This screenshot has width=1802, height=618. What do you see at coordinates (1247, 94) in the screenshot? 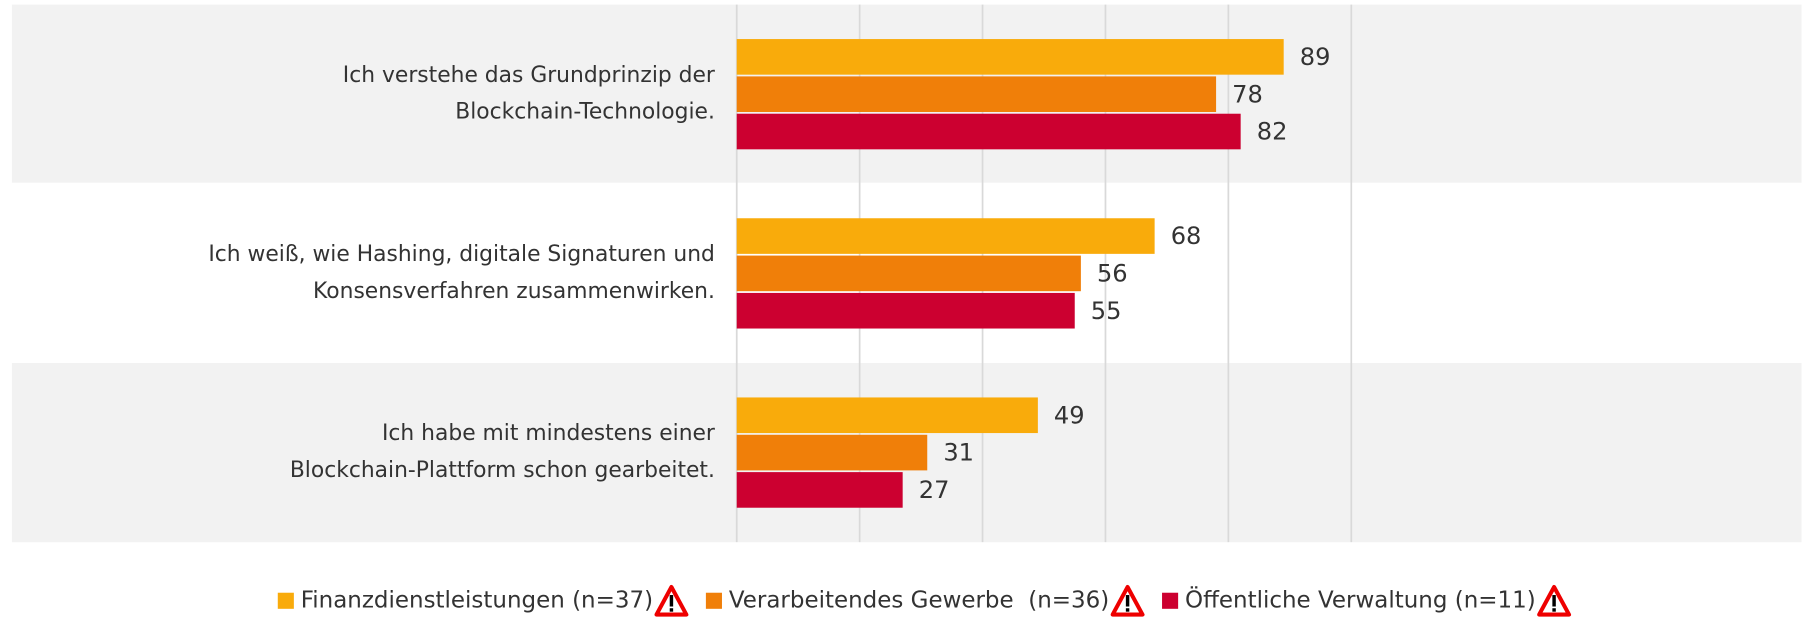
I see `value-label: 78` at bounding box center [1247, 94].